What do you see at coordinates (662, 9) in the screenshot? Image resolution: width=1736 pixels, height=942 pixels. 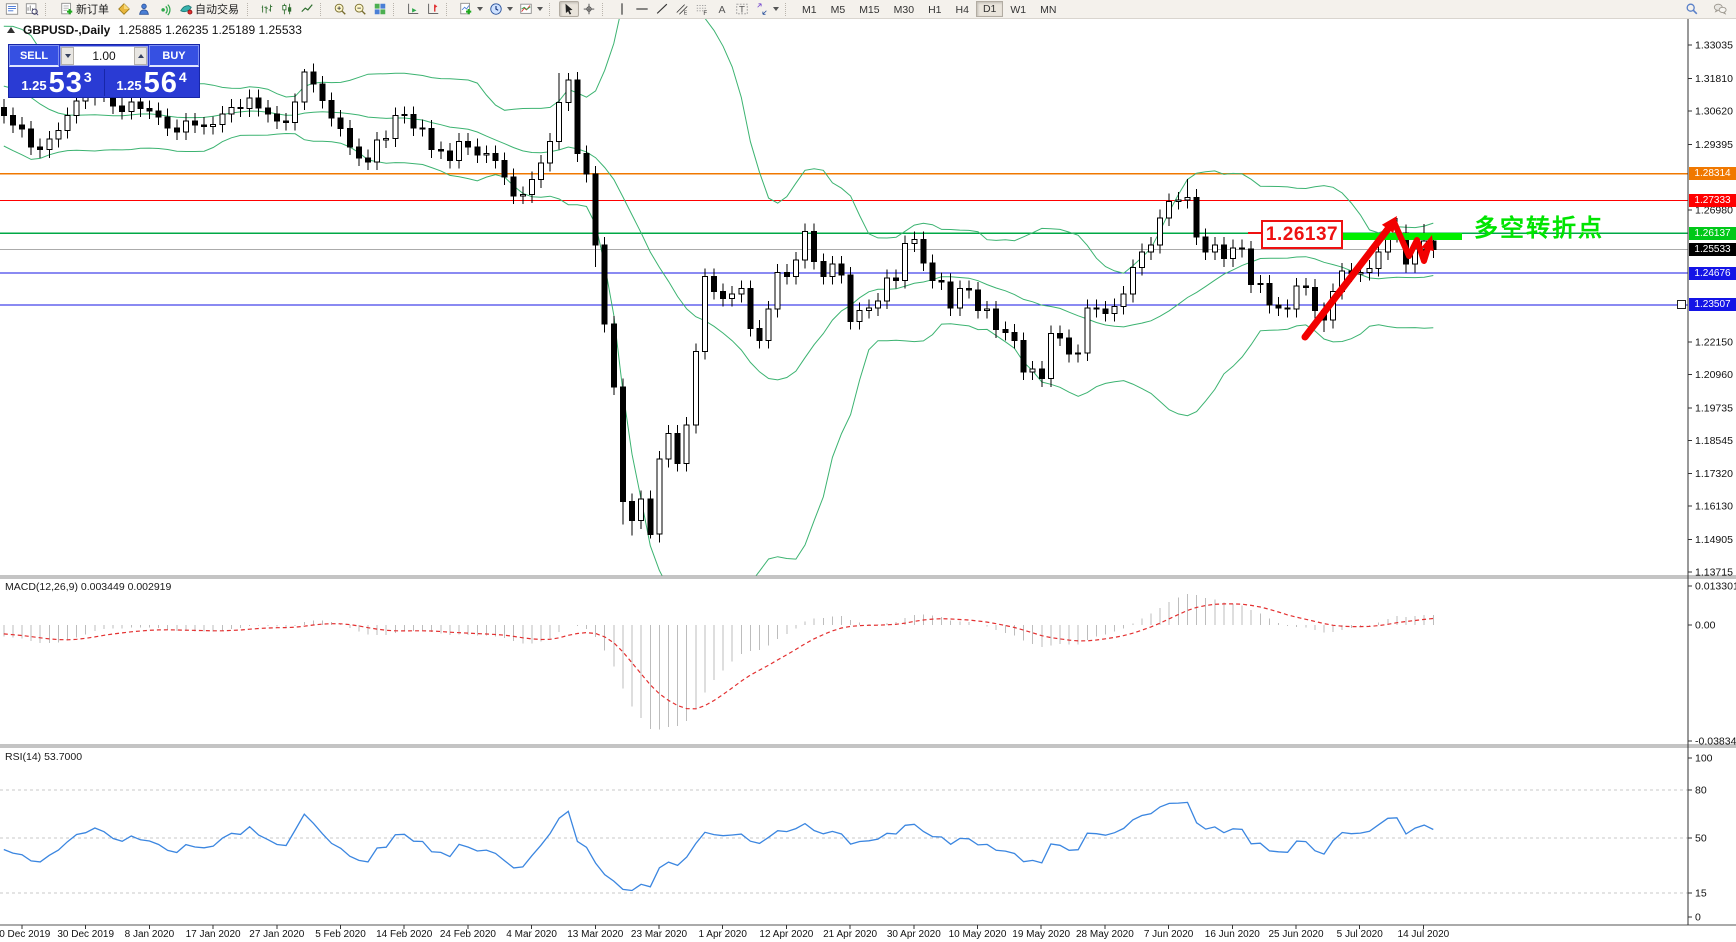 I see `trendline-icon` at bounding box center [662, 9].